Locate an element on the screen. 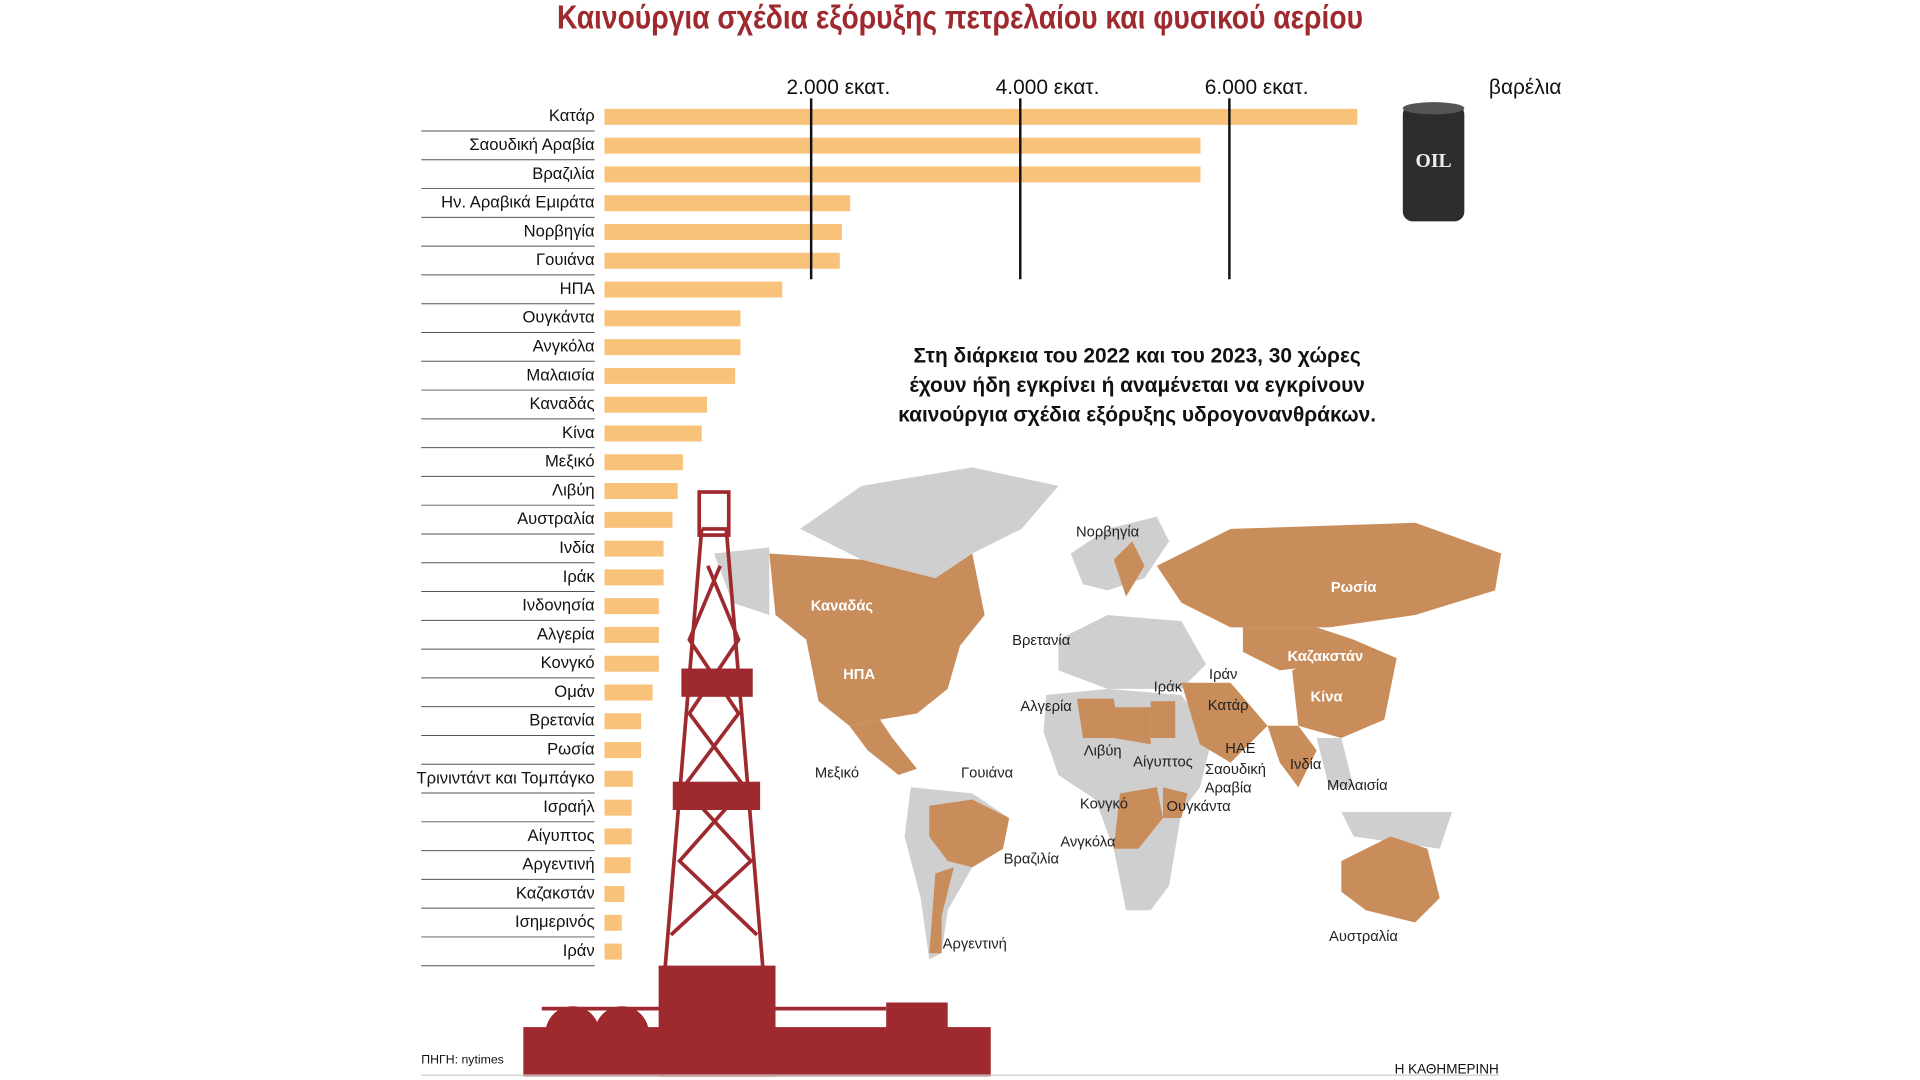 The width and height of the screenshot is (1920, 1080). source: ΠΗΓΗ: nytimes is located at coordinates (462, 1060).